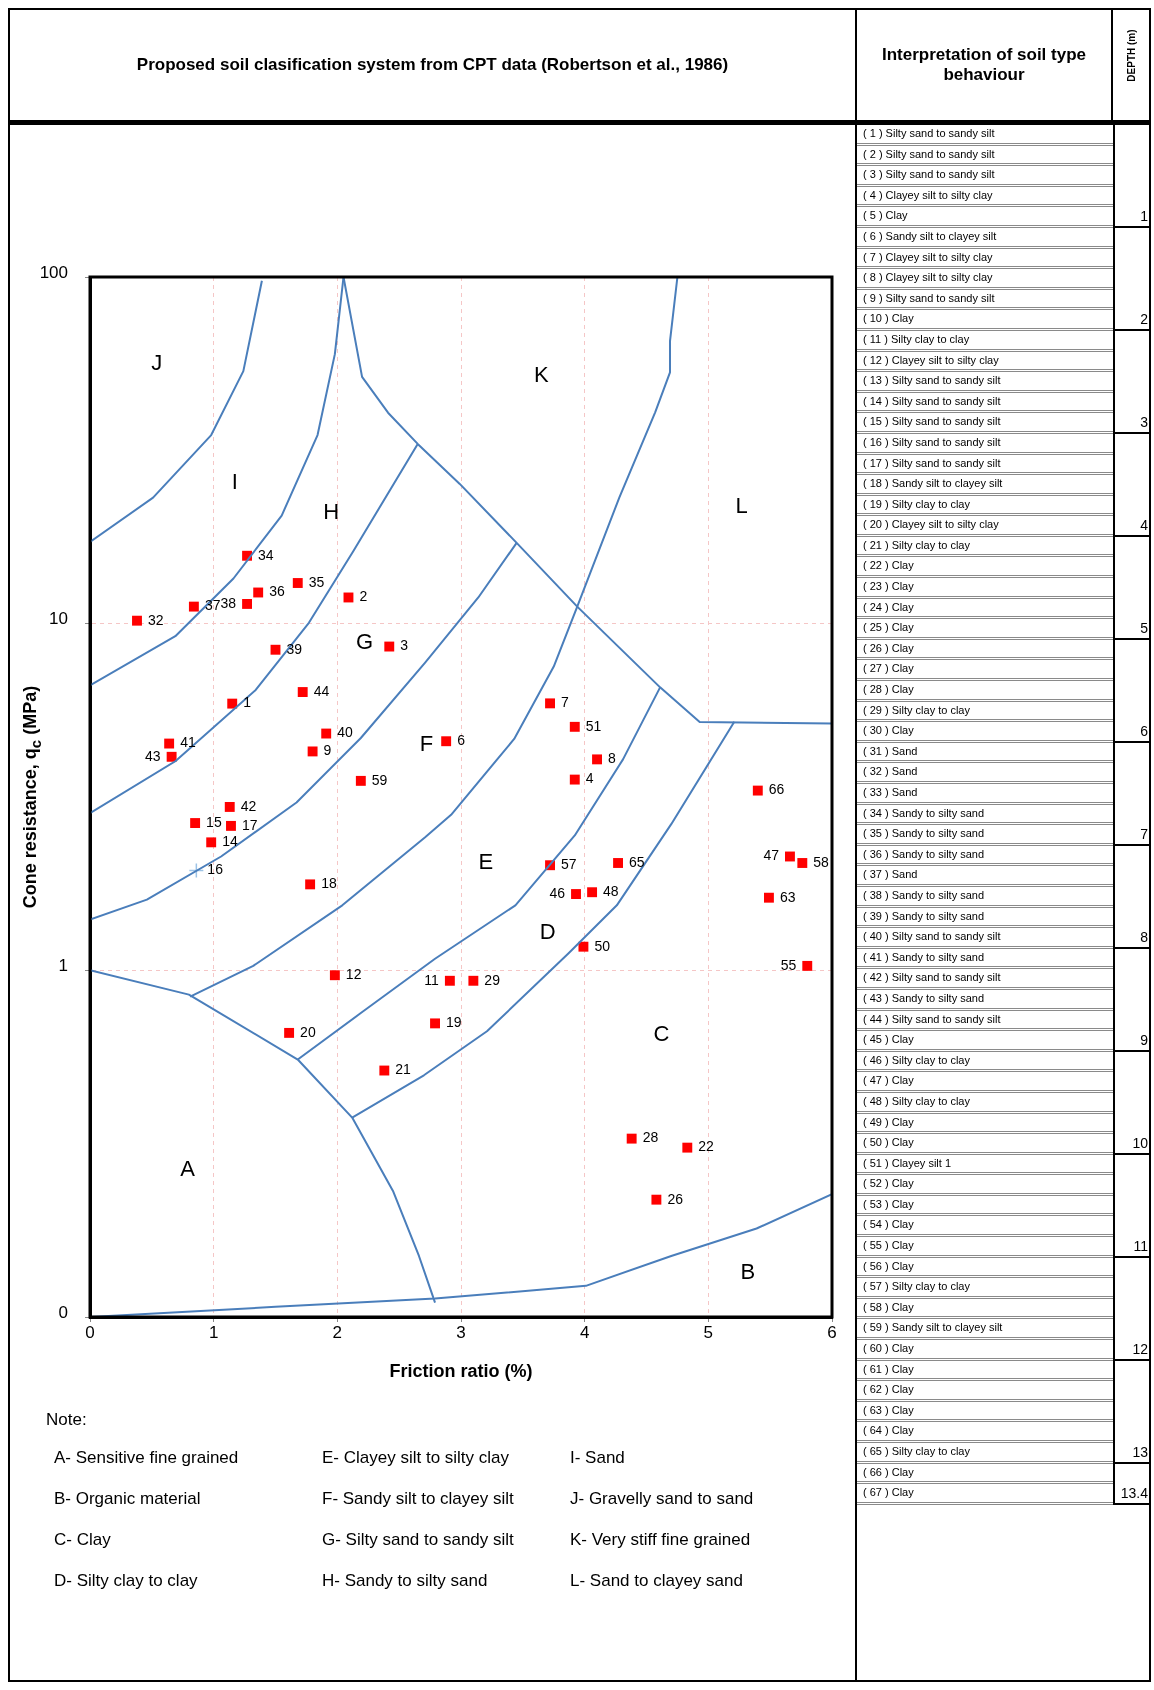 This screenshot has height=1690, width=1154. I want to click on category-label: ( 66 ) Clay, so click(888, 1471).